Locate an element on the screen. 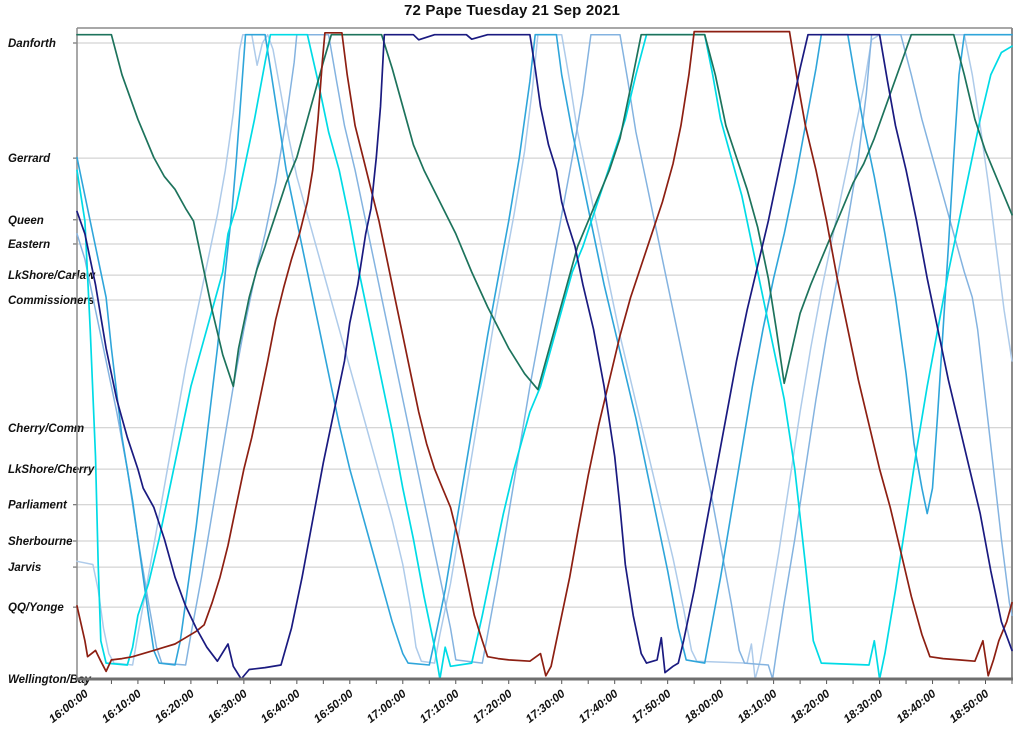  x-axis-label: 16:00:00 is located at coordinates (69, 707).